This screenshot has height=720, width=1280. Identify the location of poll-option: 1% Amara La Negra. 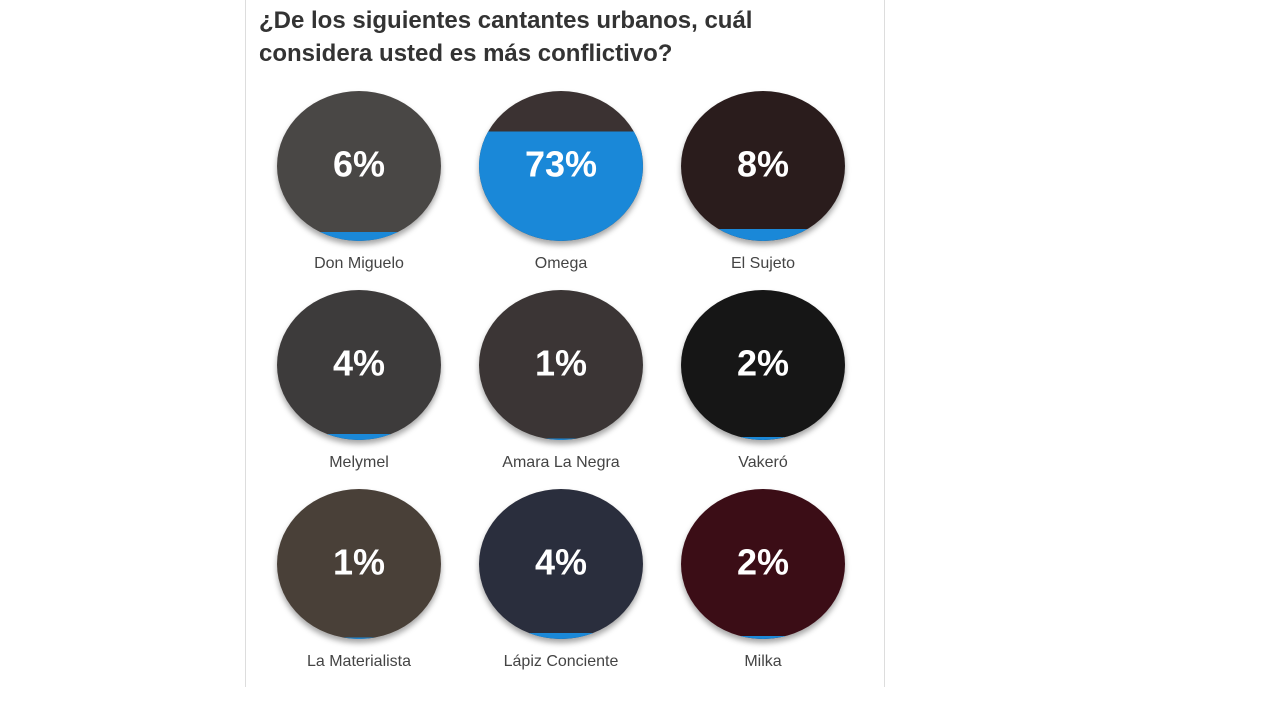
(561, 380).